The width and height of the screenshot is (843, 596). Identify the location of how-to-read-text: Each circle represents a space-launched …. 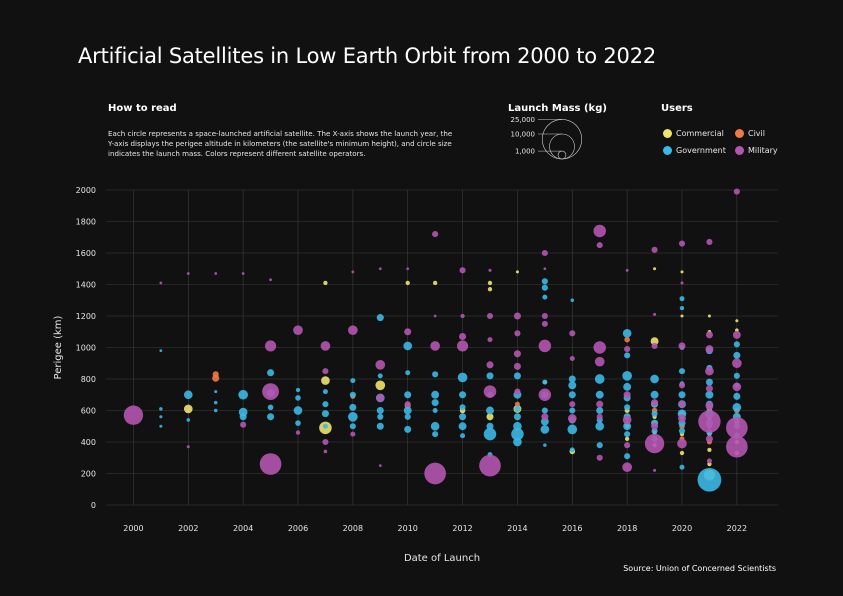
(280, 143).